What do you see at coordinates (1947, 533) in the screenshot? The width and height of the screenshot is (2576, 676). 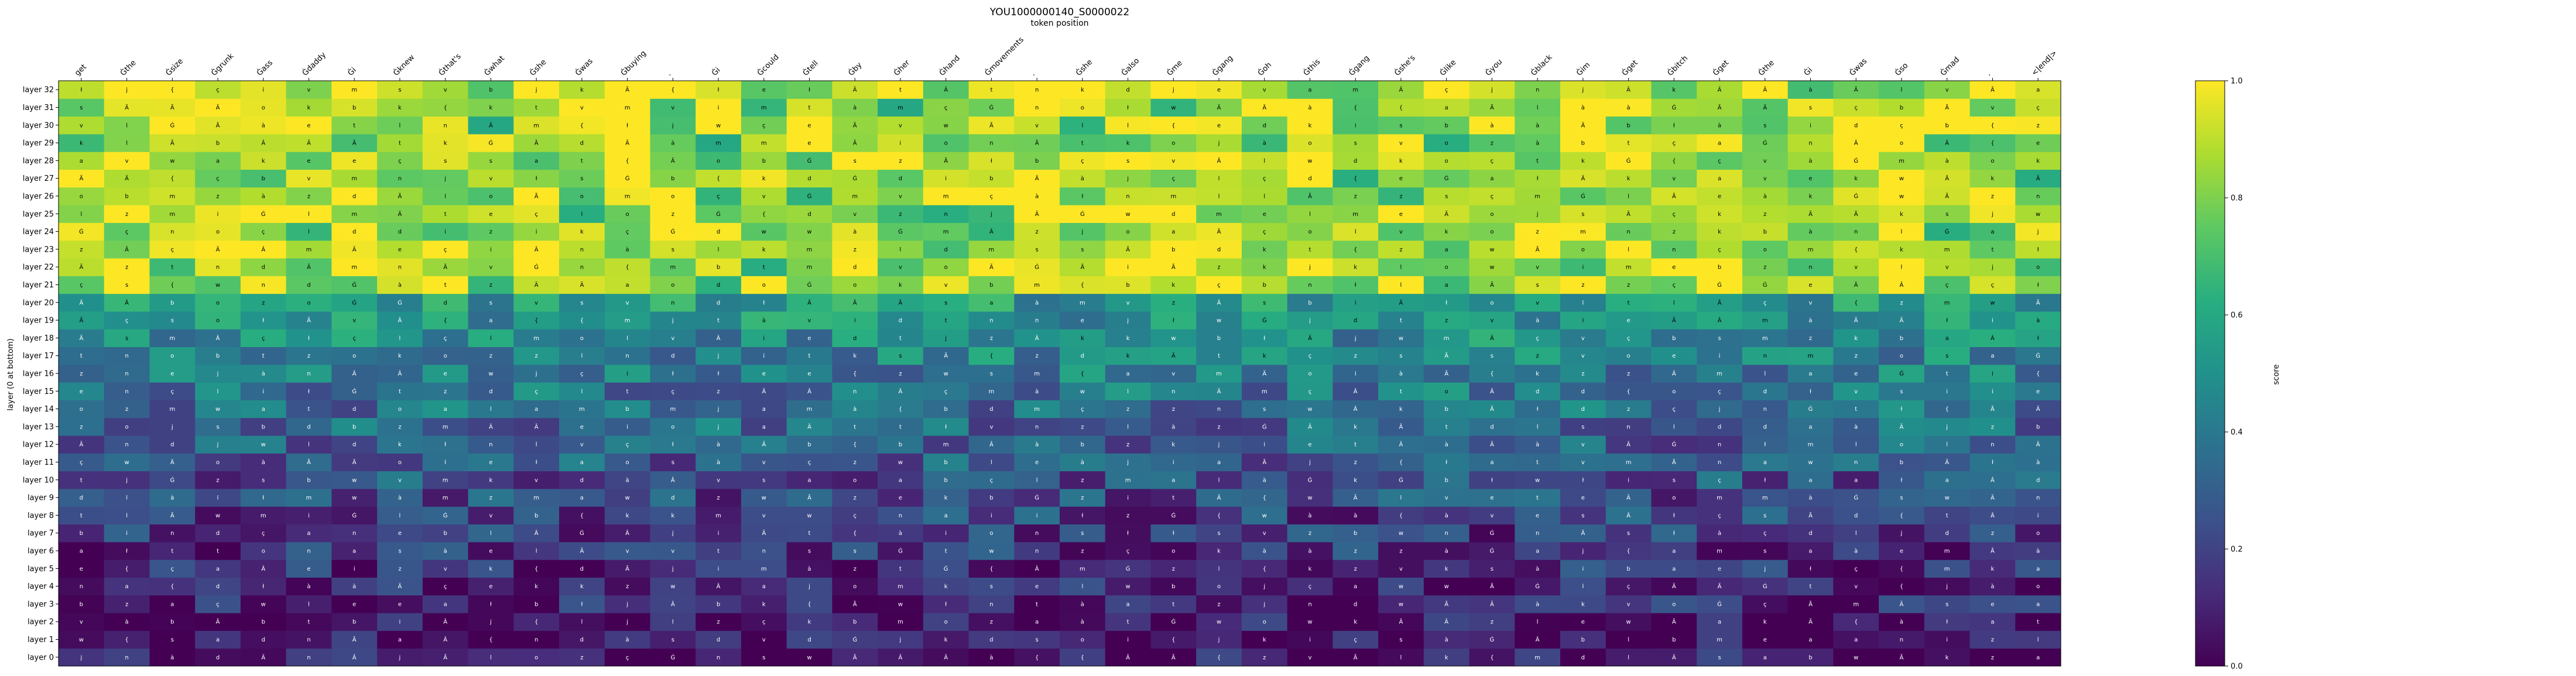 I see `heatmap-cell-label: d` at bounding box center [1947, 533].